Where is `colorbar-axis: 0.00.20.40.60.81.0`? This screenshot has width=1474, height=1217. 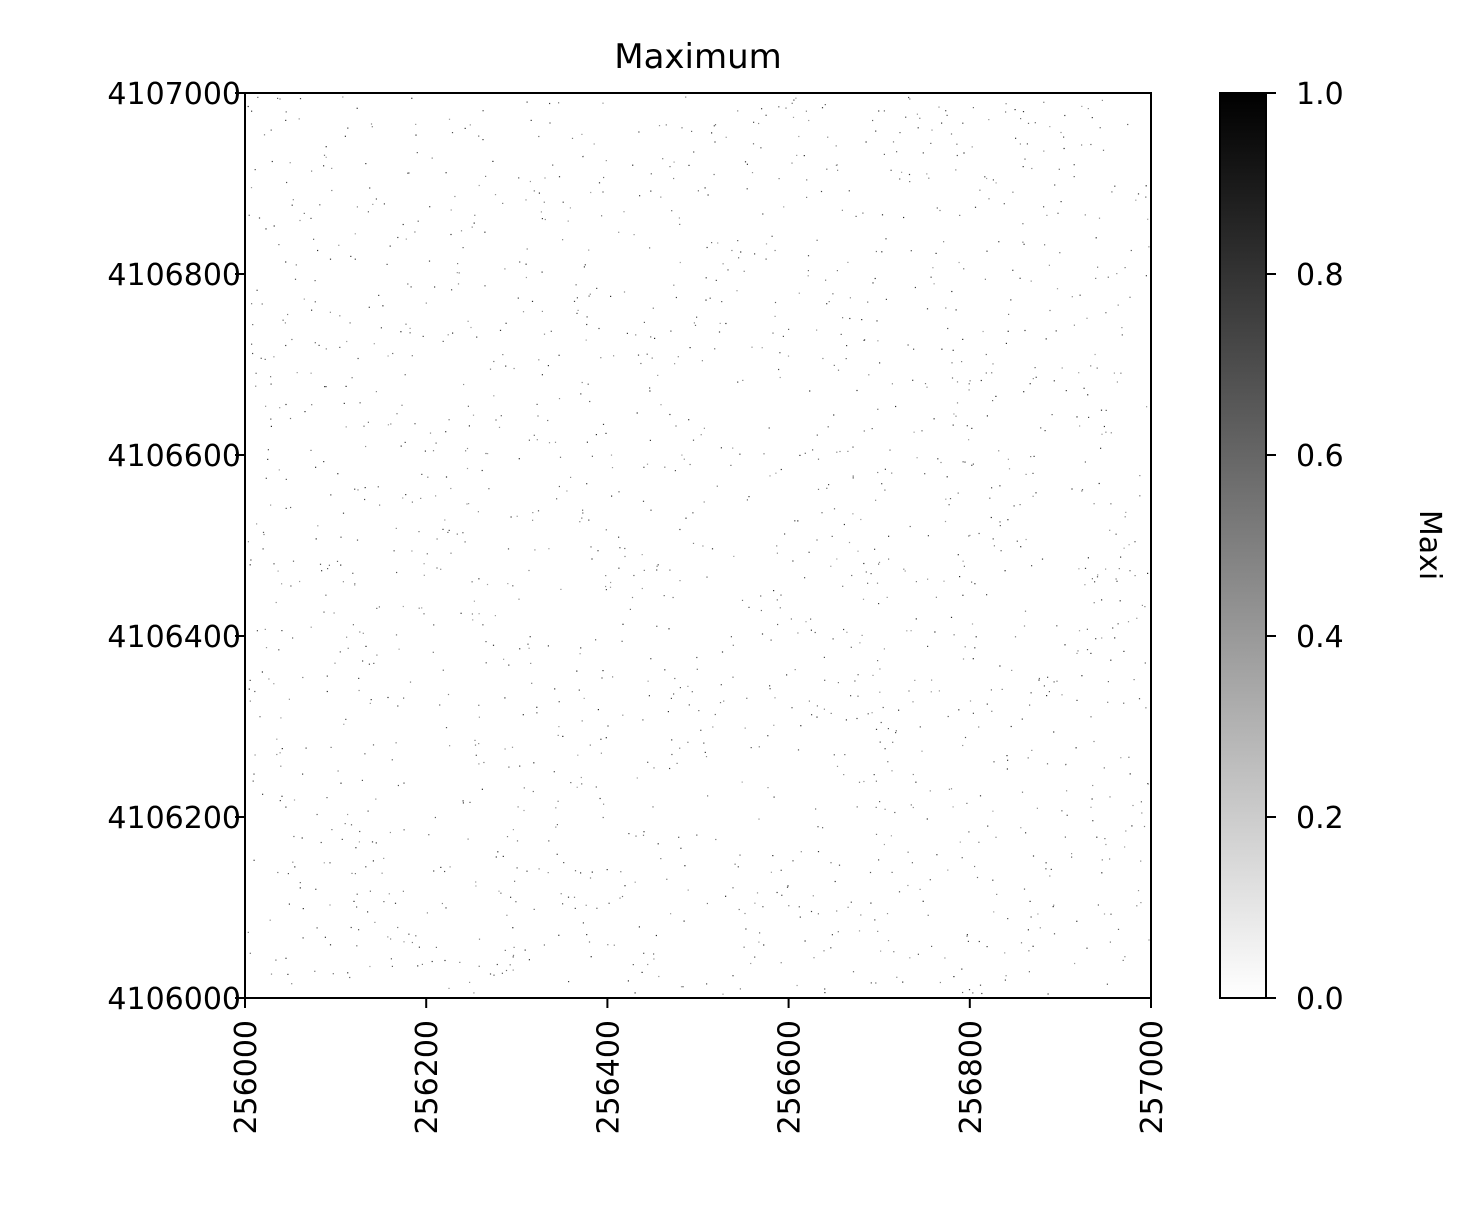
colorbar-axis: 0.00.20.40.60.81.0 is located at coordinates (1305, 547).